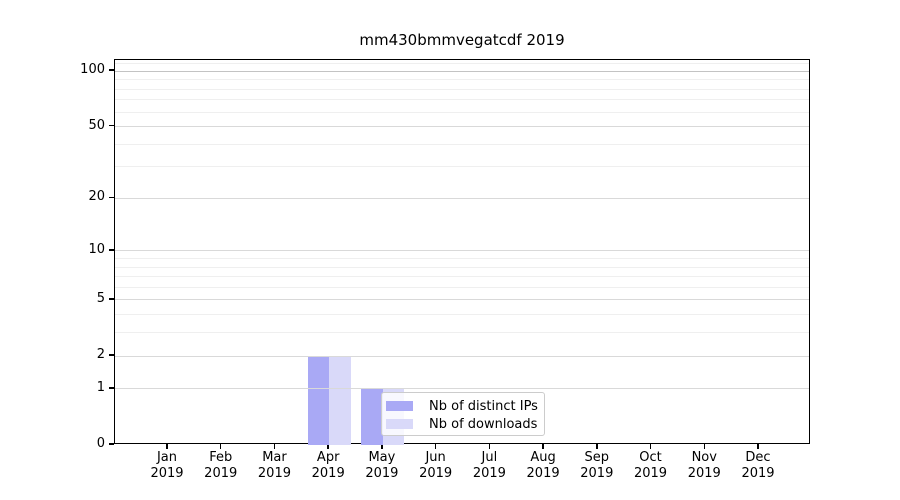  What do you see at coordinates (274, 457) in the screenshot?
I see `x-tick-month-mar: Mar` at bounding box center [274, 457].